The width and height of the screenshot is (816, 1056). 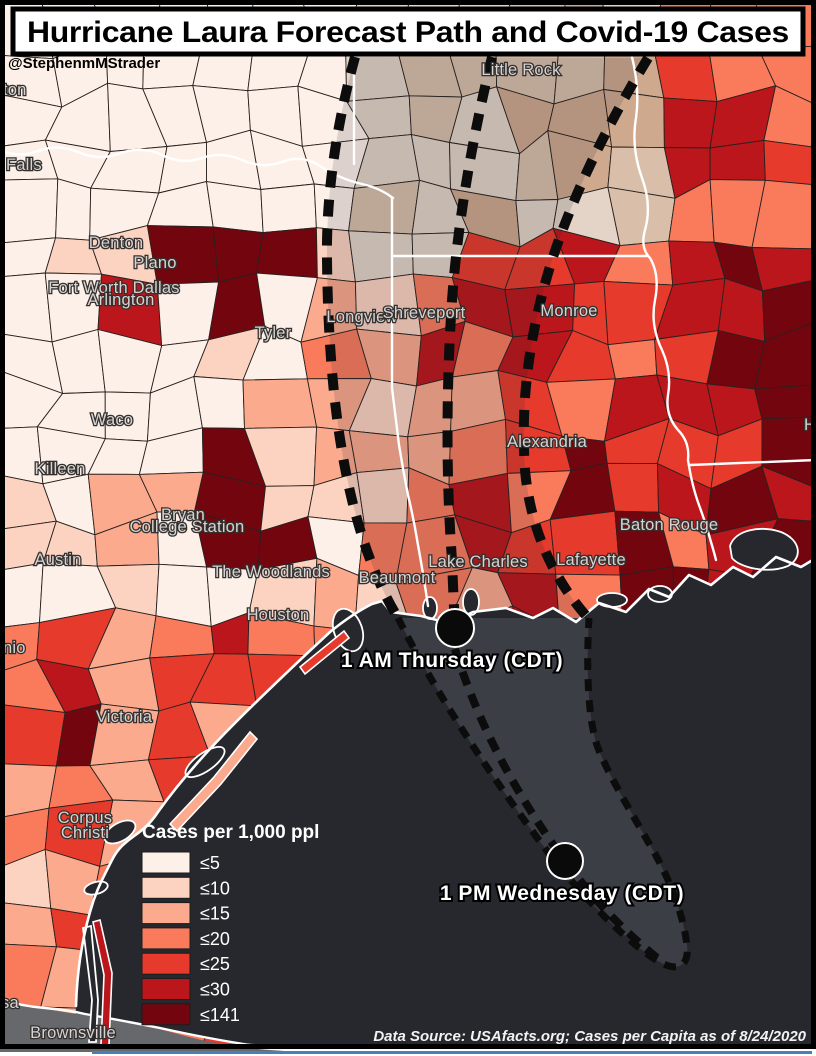 I want to click on cone-teardrop-outline, so click(x=542, y=793).